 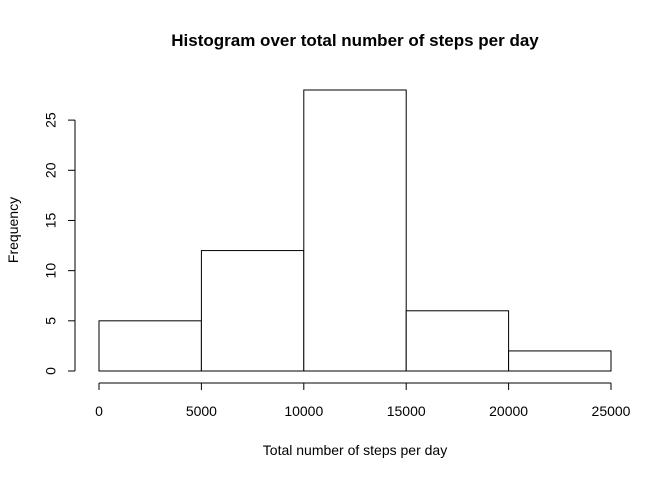 I want to click on x-axis-label: Total number of steps per day, so click(x=355, y=450).